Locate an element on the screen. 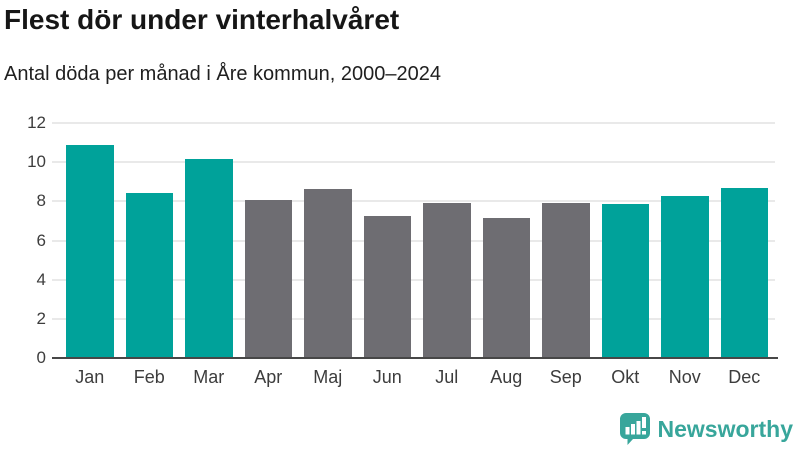  x-tick-label: Jun is located at coordinates (387, 377).